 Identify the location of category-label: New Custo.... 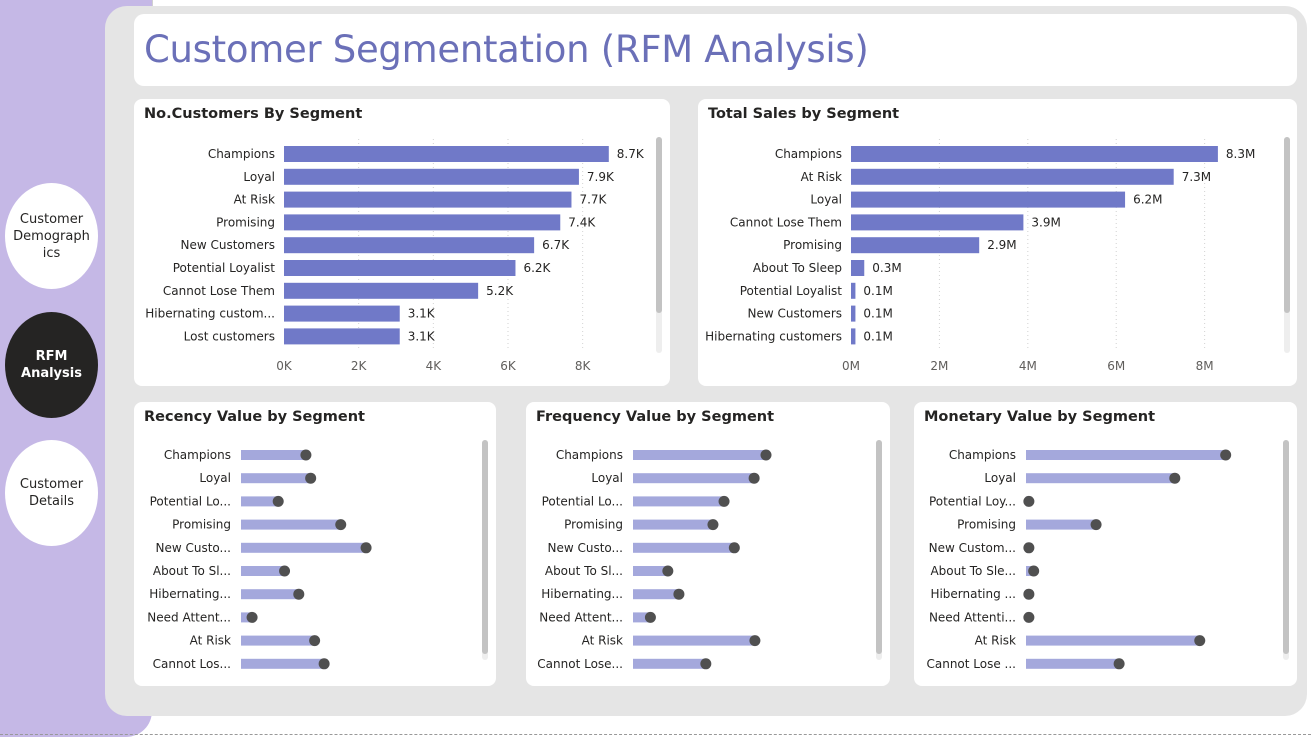
(585, 548).